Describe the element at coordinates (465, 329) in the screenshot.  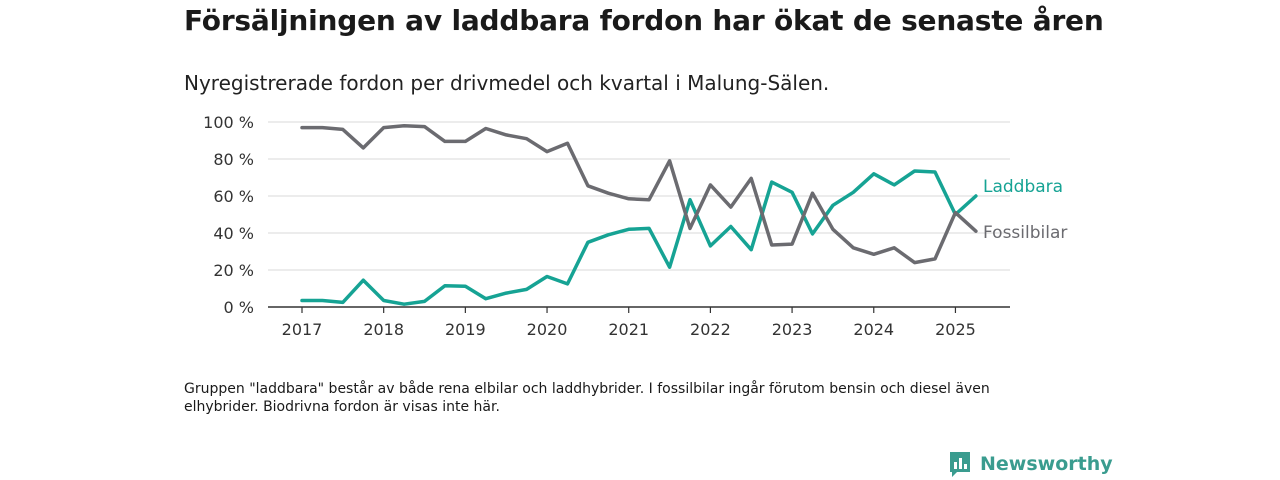
I see `x-tick-label: 2019` at that location.